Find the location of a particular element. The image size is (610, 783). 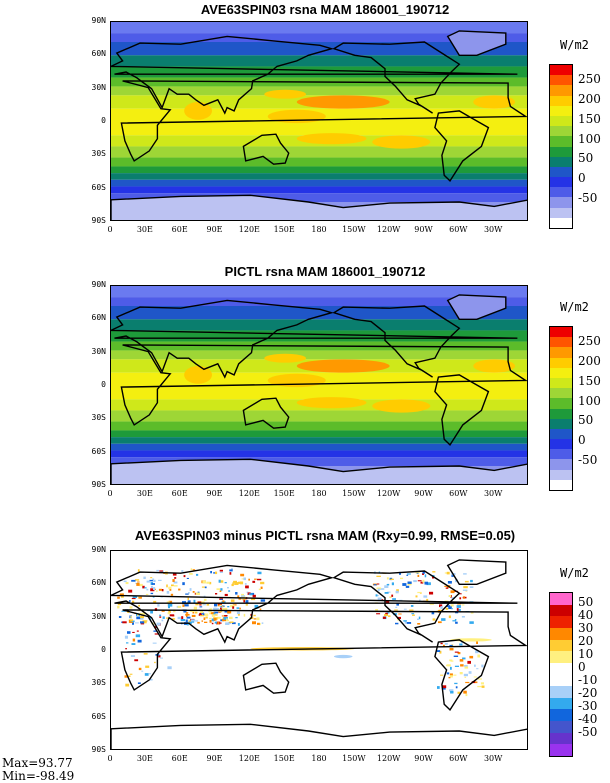

lon-tick-label: 150E is located at coordinates (284, 229).